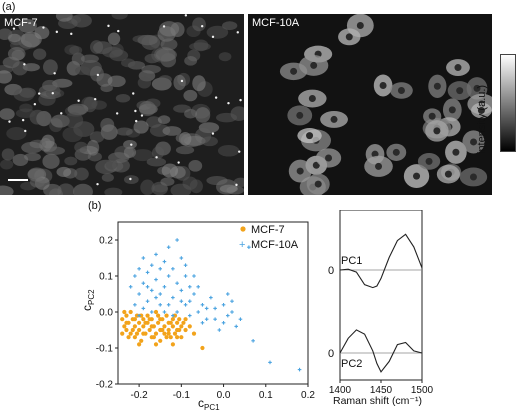  I want to click on scatter-ytick-label: -0.2, so click(105, 385).